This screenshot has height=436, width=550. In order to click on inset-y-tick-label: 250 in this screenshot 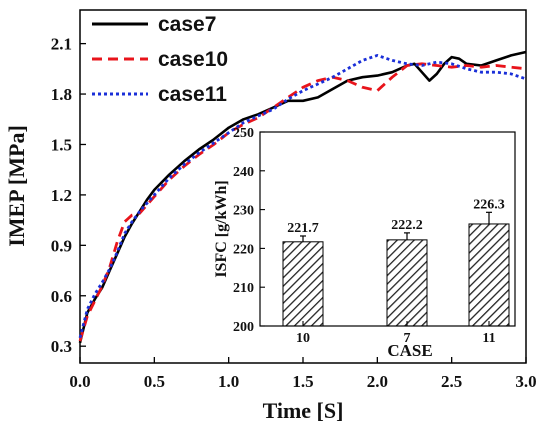, I will do `click(243, 133)`.